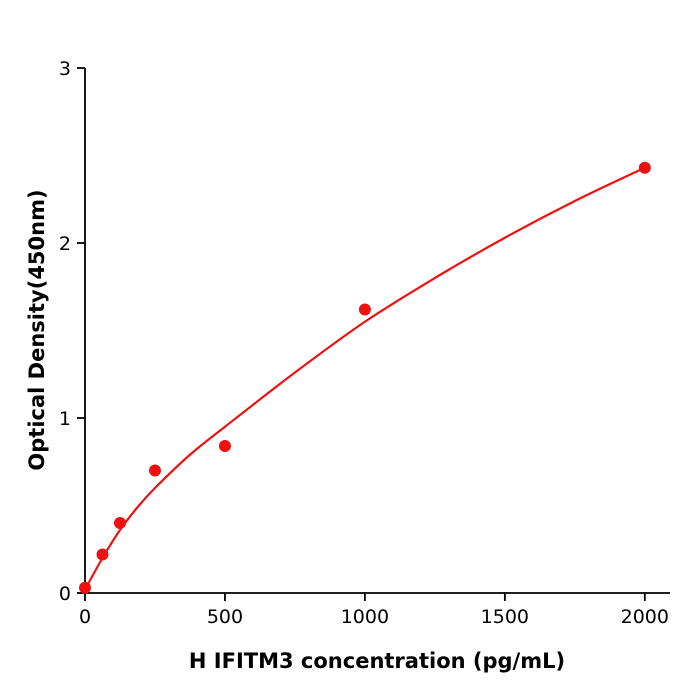 This screenshot has height=700, width=700. What do you see at coordinates (65, 594) in the screenshot?
I see `y-tick-label: 0` at bounding box center [65, 594].